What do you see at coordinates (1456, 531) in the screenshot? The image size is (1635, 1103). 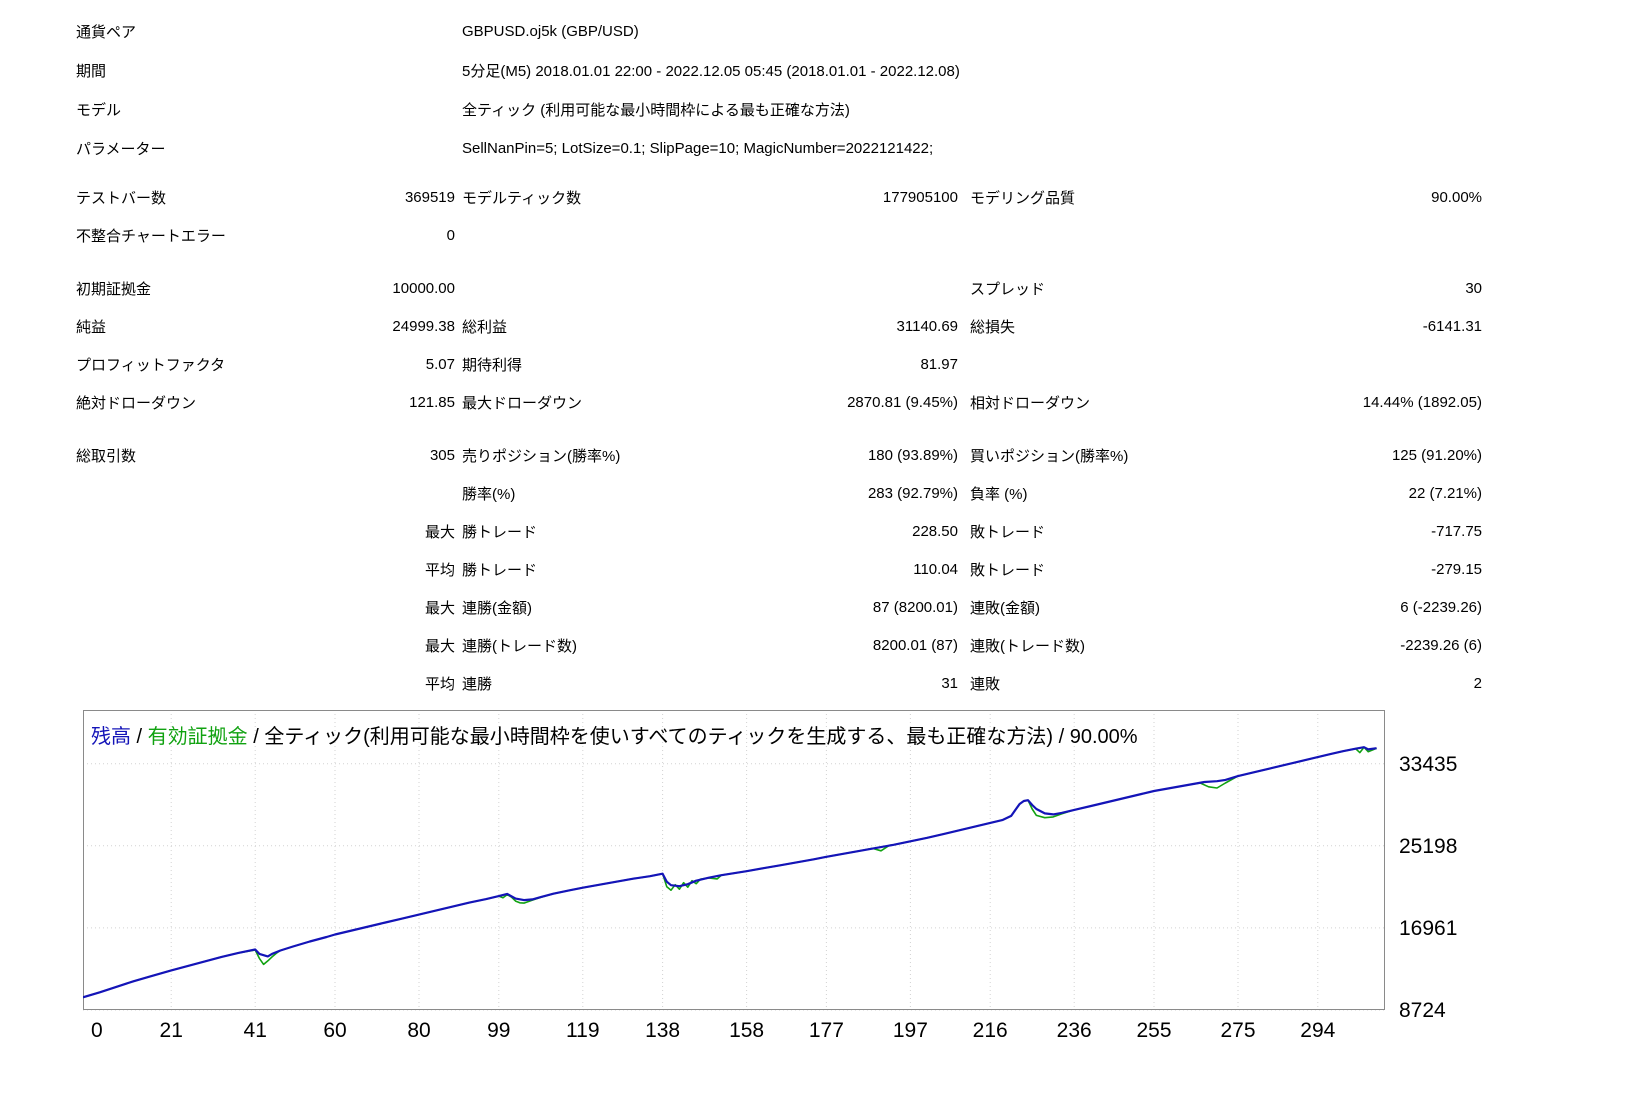 I see `stat-value: -717.75` at bounding box center [1456, 531].